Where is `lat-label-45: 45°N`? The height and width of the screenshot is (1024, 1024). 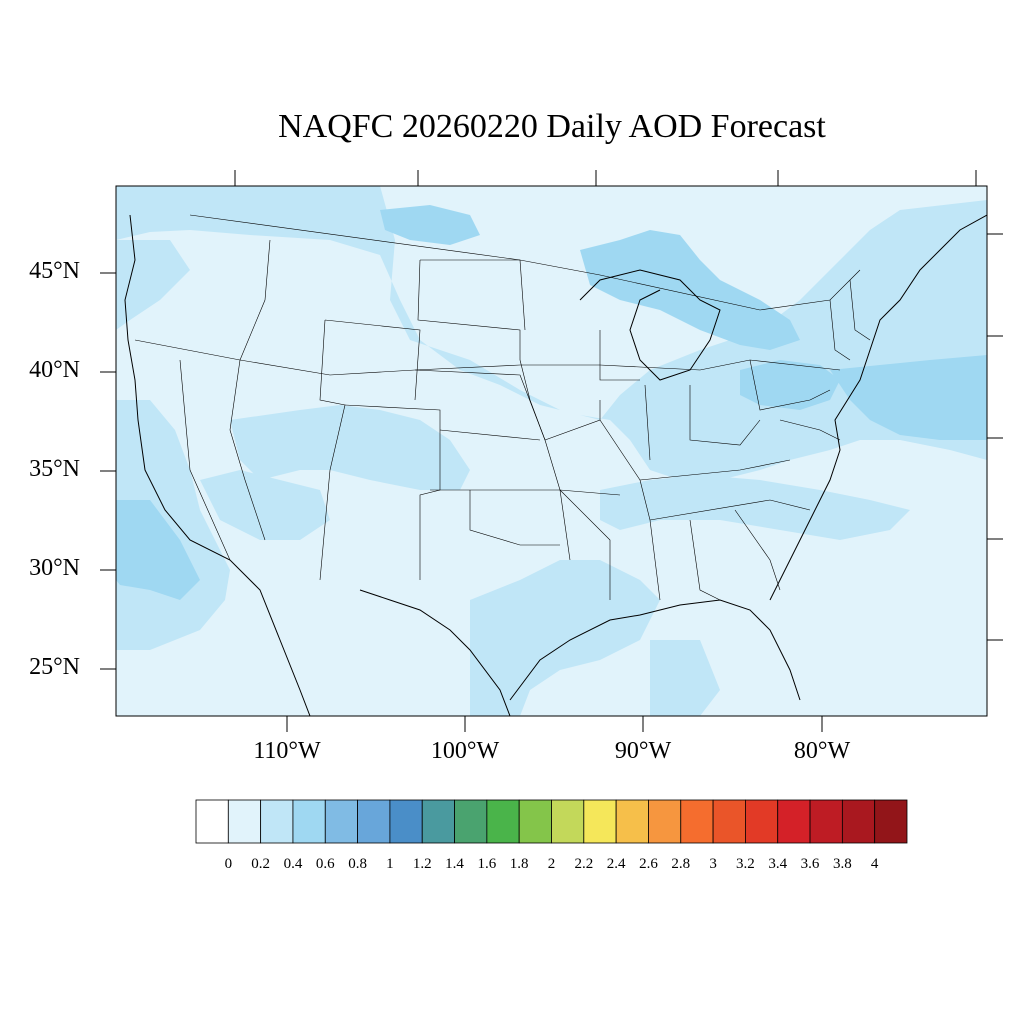 lat-label-45: 45°N is located at coordinates (54, 271).